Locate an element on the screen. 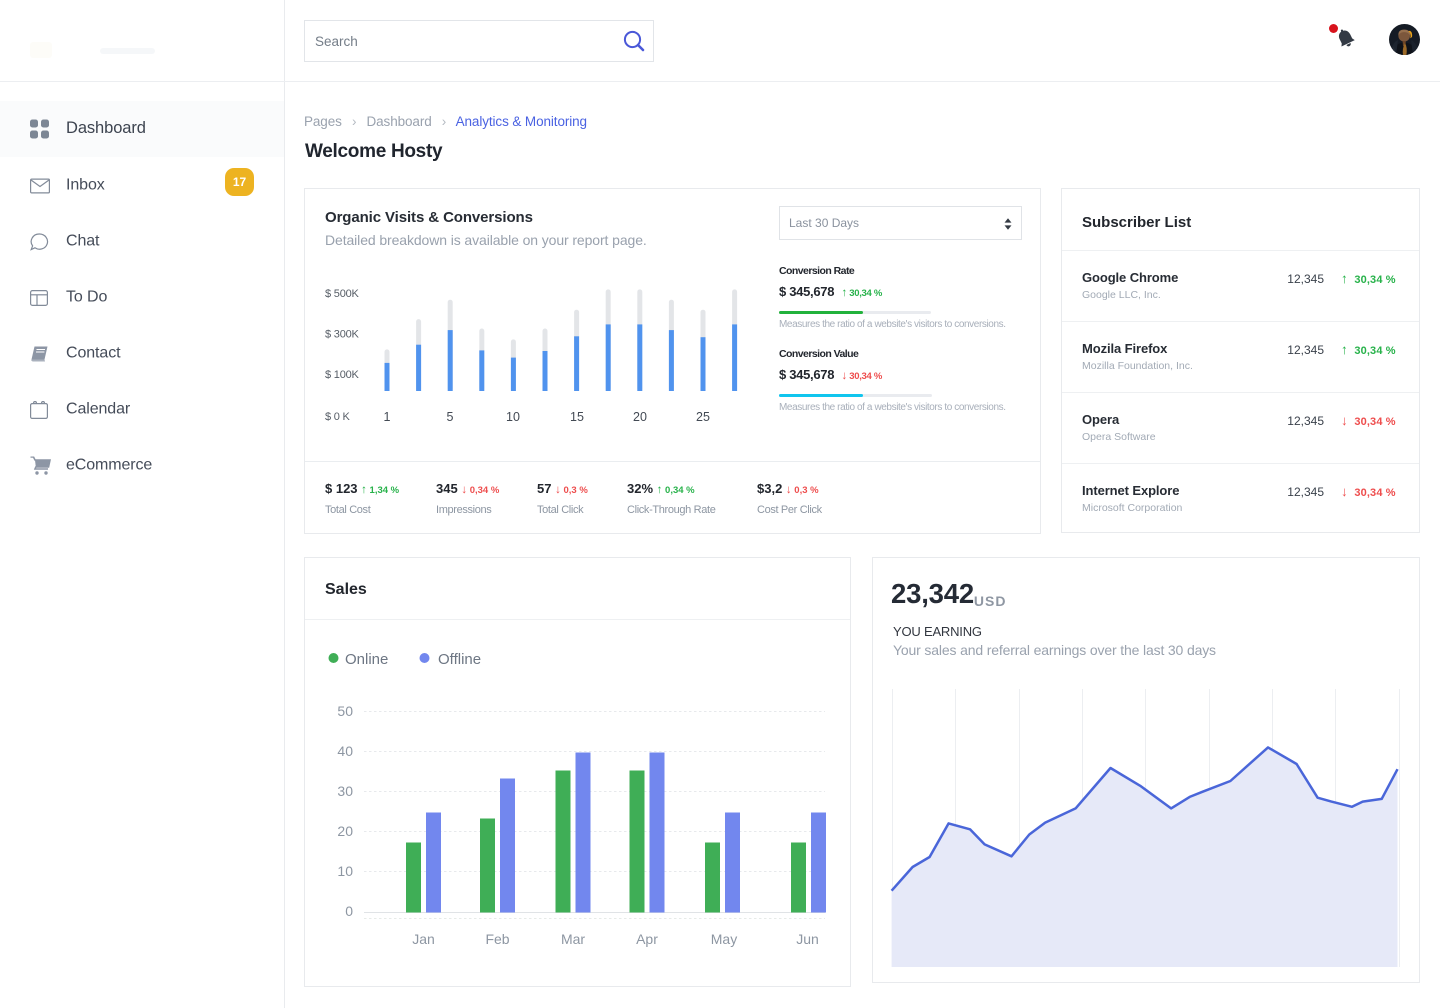 The width and height of the screenshot is (1440, 1008). svg-text: 40 is located at coordinates (345, 751).